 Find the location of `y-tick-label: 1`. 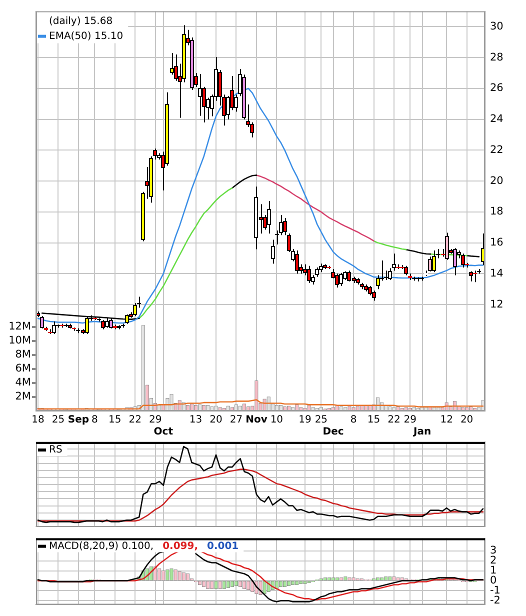

y-tick-label: 1 is located at coordinates (493, 570).